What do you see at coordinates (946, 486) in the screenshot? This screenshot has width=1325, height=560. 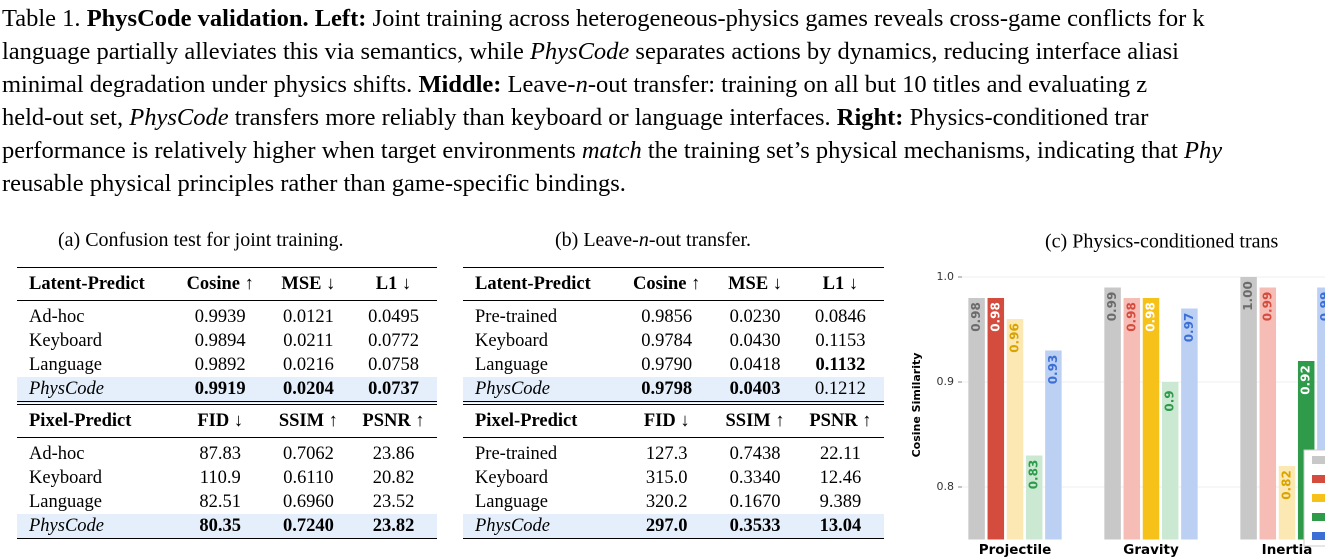 I see `y-tick-label: 0.8` at bounding box center [946, 486].